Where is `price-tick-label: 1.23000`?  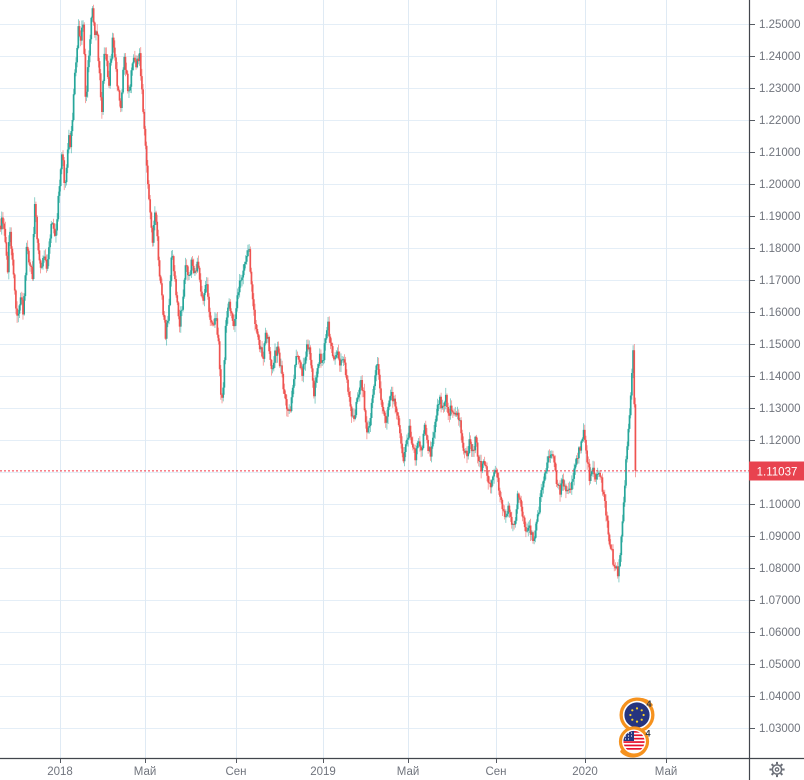 price-tick-label: 1.23000 is located at coordinates (780, 89).